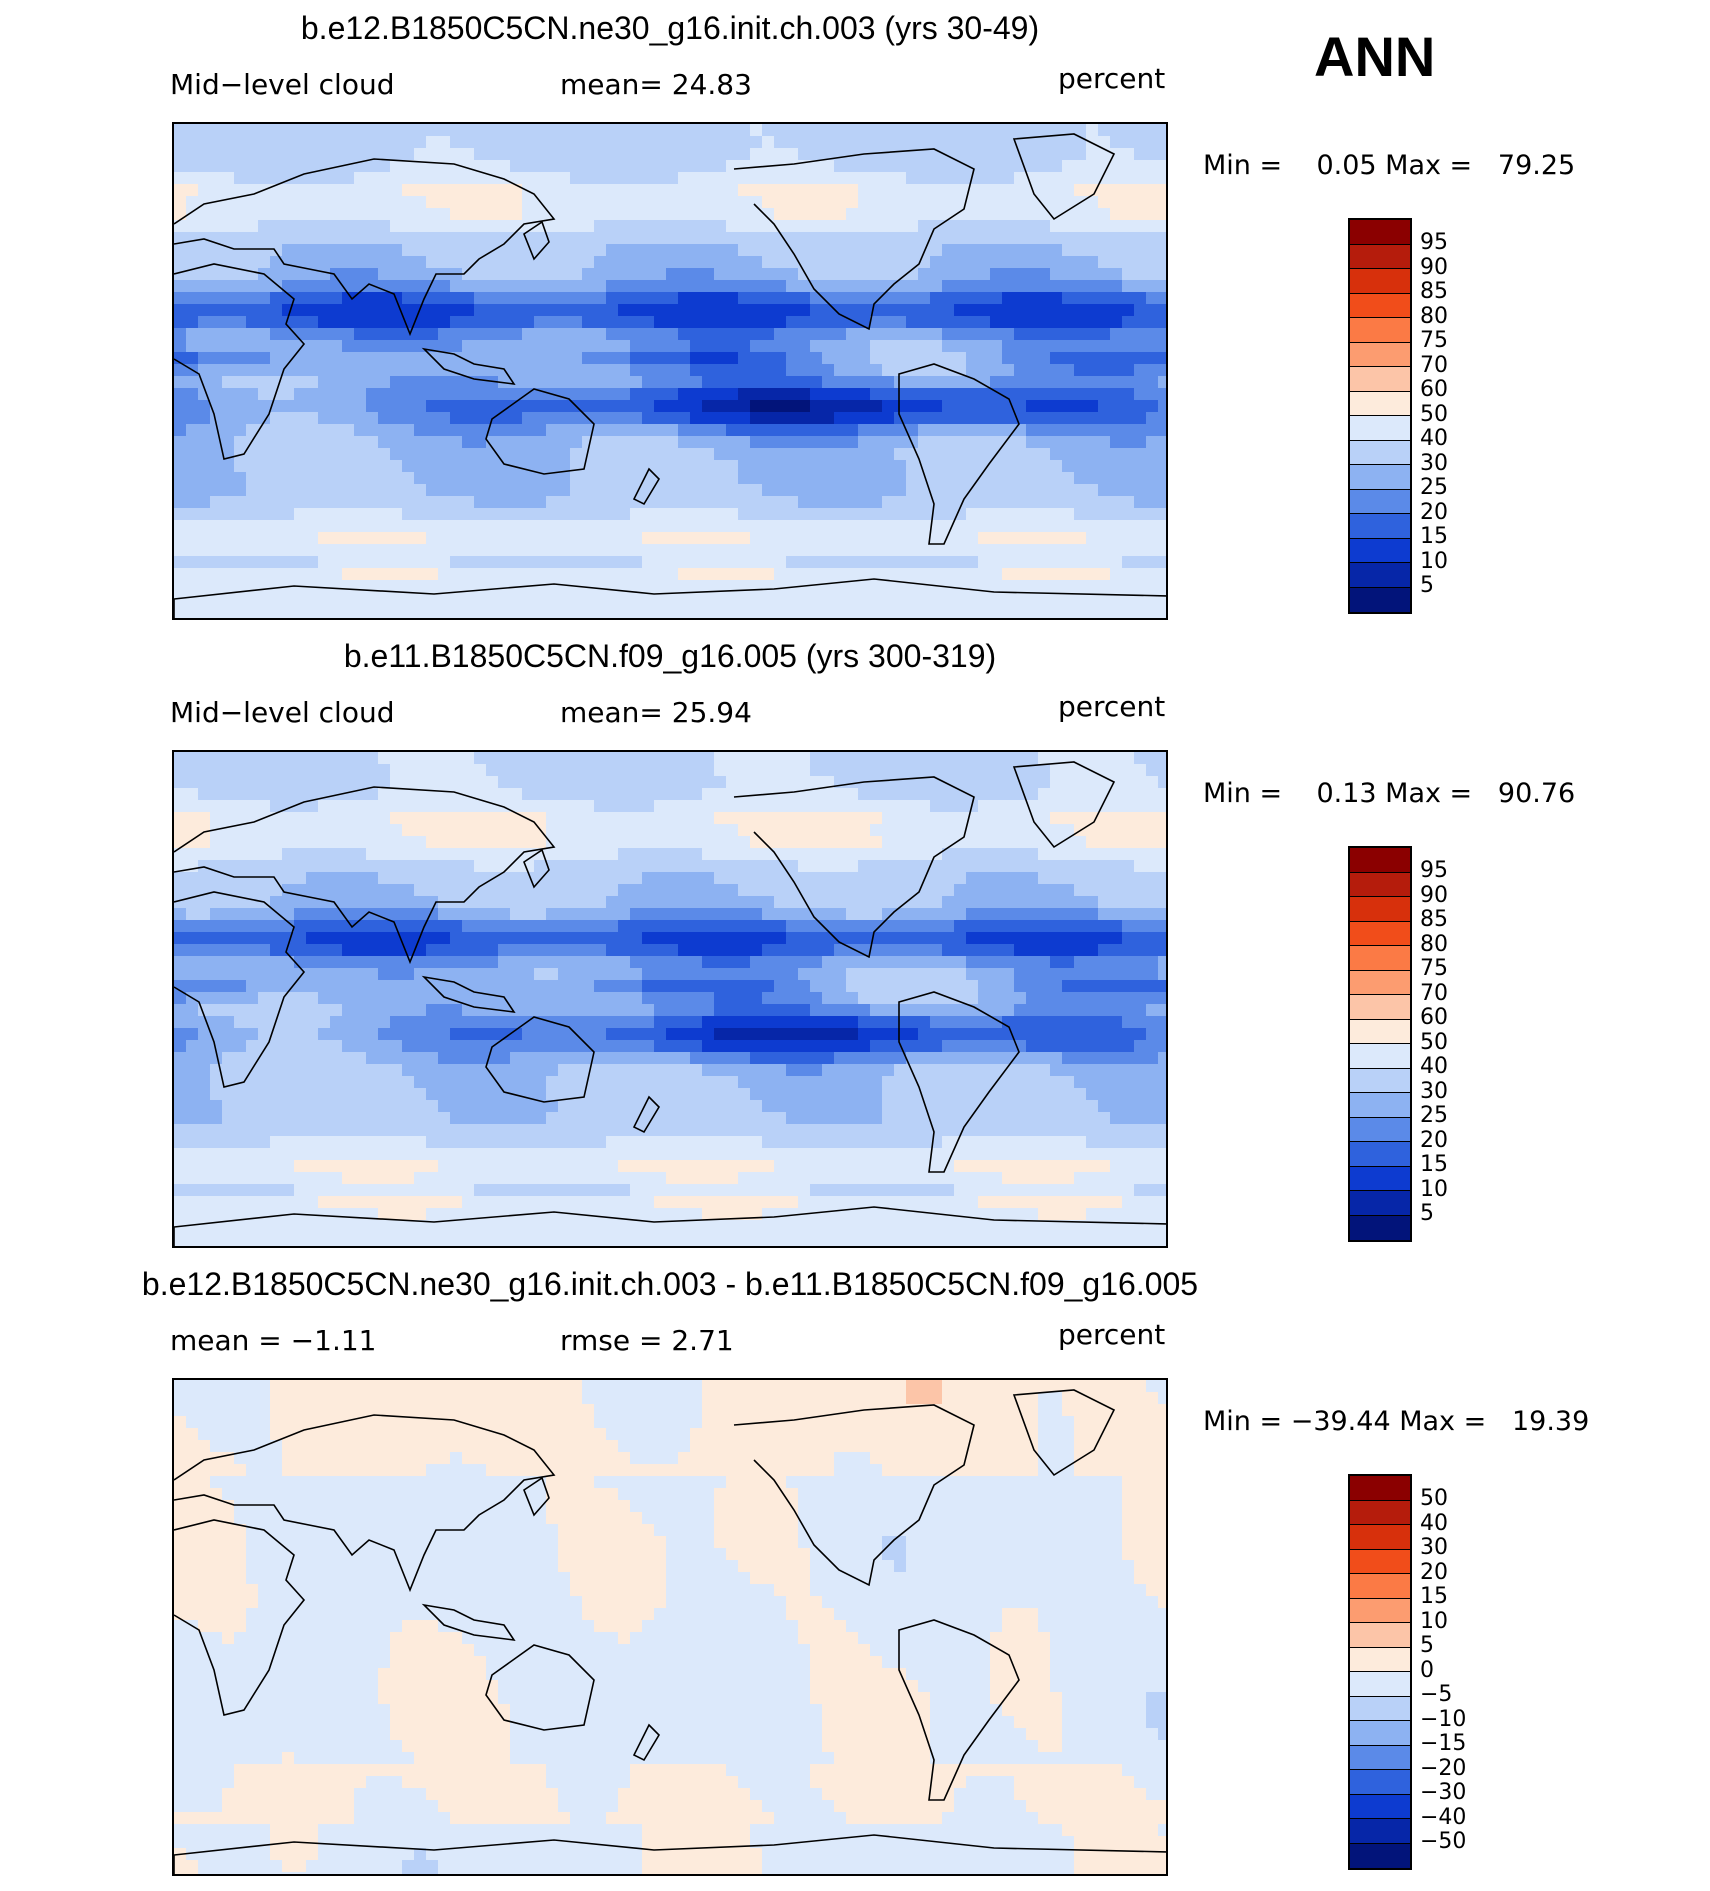 This screenshot has width=1710, height=1891. Describe the element at coordinates (1375, 56) in the screenshot. I see `season-label: ANN` at that location.